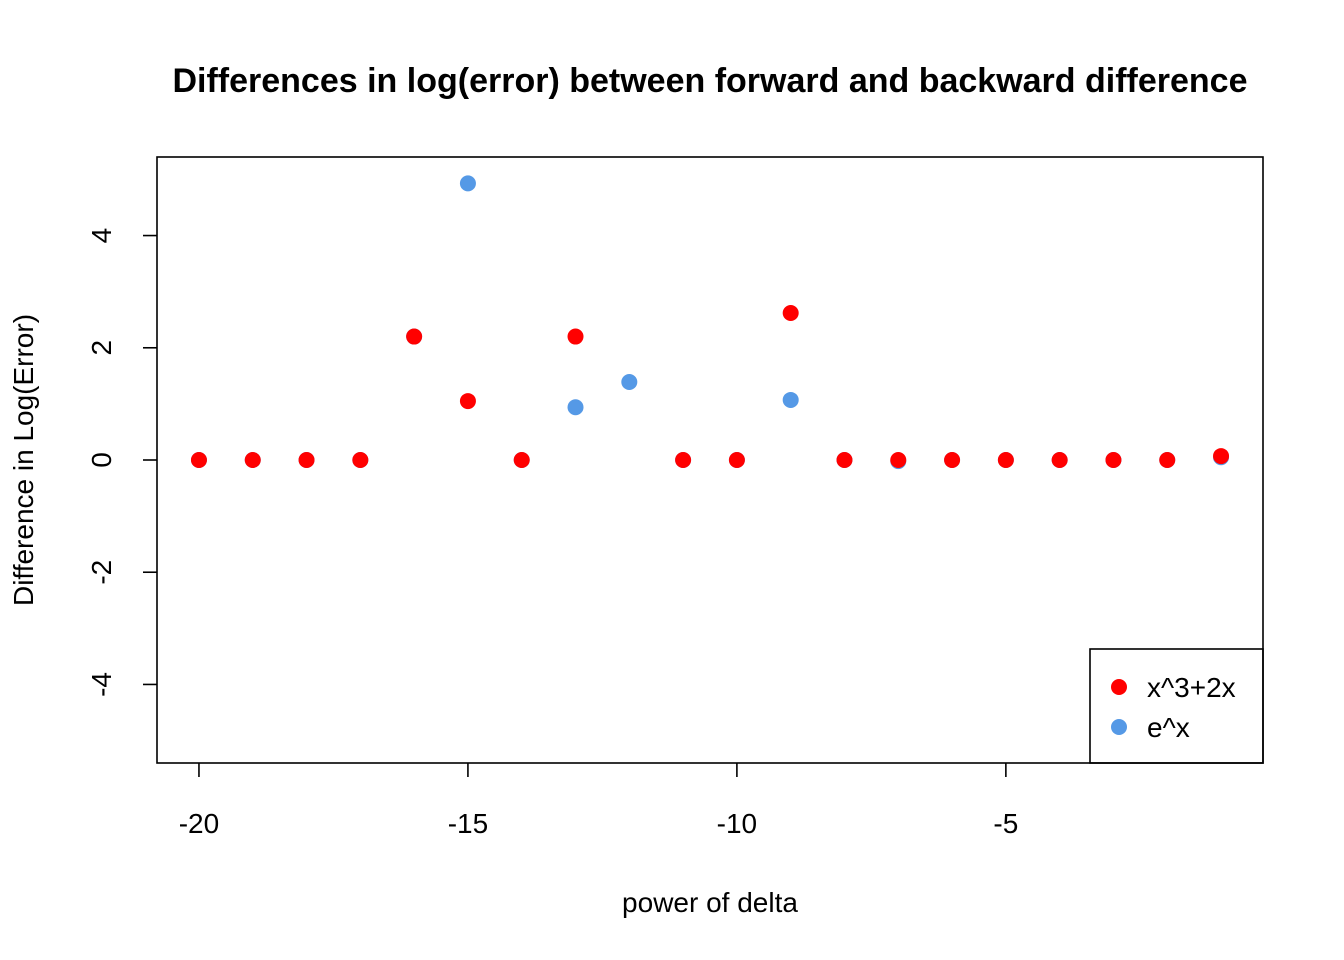 This screenshot has height=960, width=1344. I want to click on x-axis-label: power of delta, so click(710, 902).